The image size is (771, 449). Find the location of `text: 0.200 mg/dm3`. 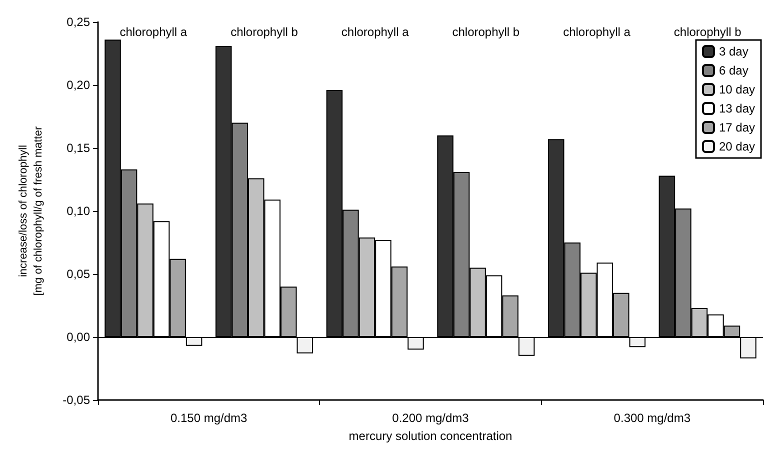

text: 0.200 mg/dm3 is located at coordinates (431, 418).